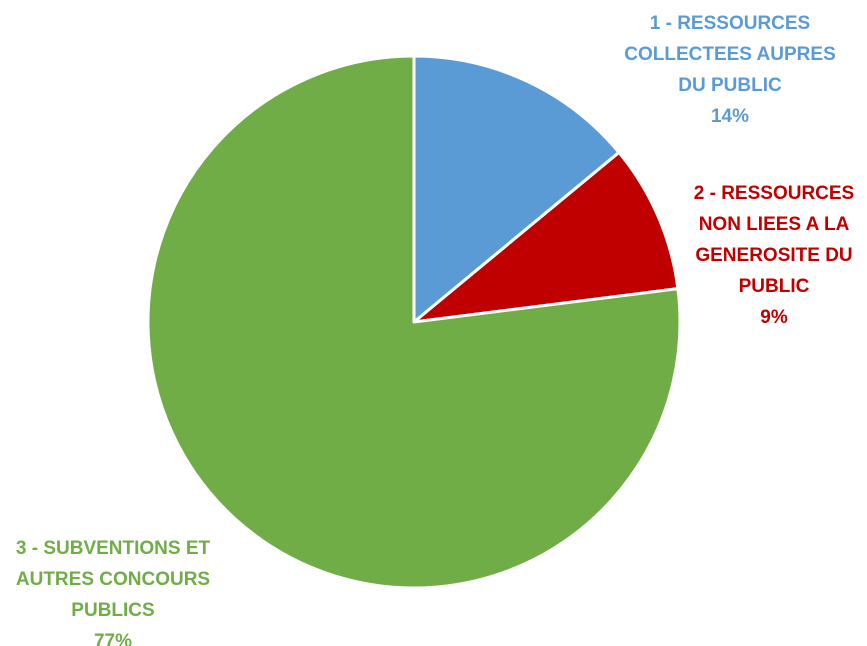 This screenshot has width=867, height=646. I want to click on slice-value-label: 77%, so click(113, 638).